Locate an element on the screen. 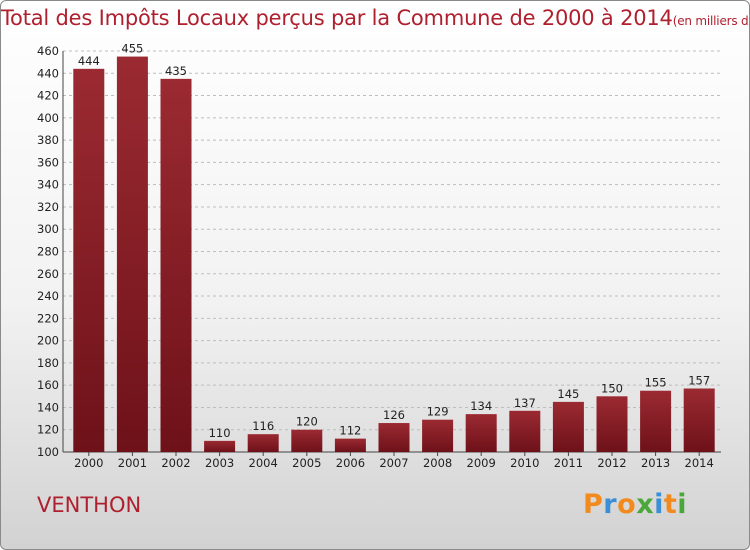 This screenshot has width=750, height=550. y-tick-label: 220 is located at coordinates (48, 318).